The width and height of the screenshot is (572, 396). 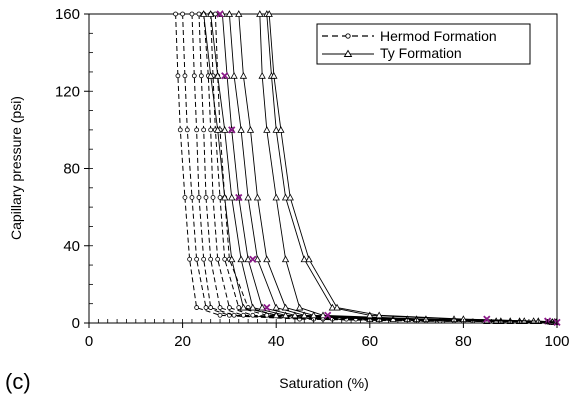 What do you see at coordinates (438, 36) in the screenshot?
I see `legend-hermod-label: Hermod Formation` at bounding box center [438, 36].